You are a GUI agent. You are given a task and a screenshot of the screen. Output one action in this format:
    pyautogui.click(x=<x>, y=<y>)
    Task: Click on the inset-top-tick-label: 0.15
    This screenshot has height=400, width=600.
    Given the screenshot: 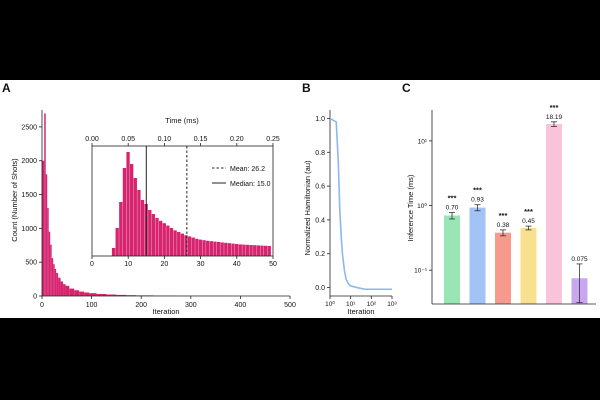 What is the action you would take?
    pyautogui.click(x=201, y=139)
    